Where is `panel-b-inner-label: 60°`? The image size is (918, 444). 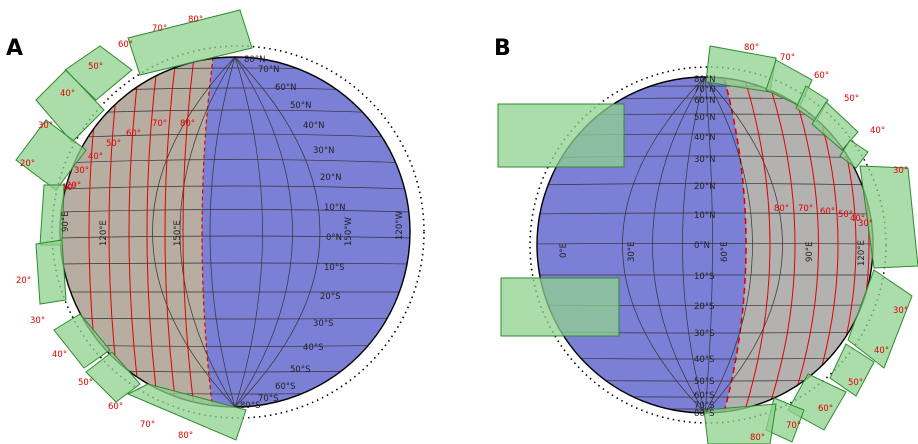 panel-b-inner-label: 60° is located at coordinates (827, 212).